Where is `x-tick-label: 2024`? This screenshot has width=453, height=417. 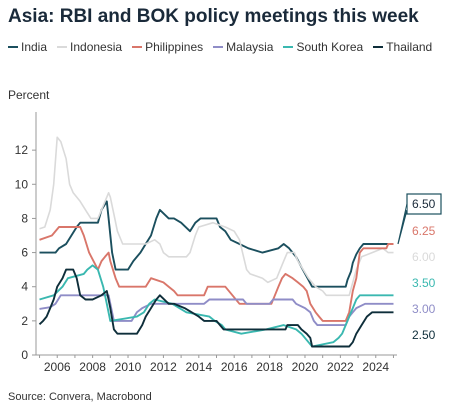 x-tick-label: 2024 is located at coordinates (375, 367).